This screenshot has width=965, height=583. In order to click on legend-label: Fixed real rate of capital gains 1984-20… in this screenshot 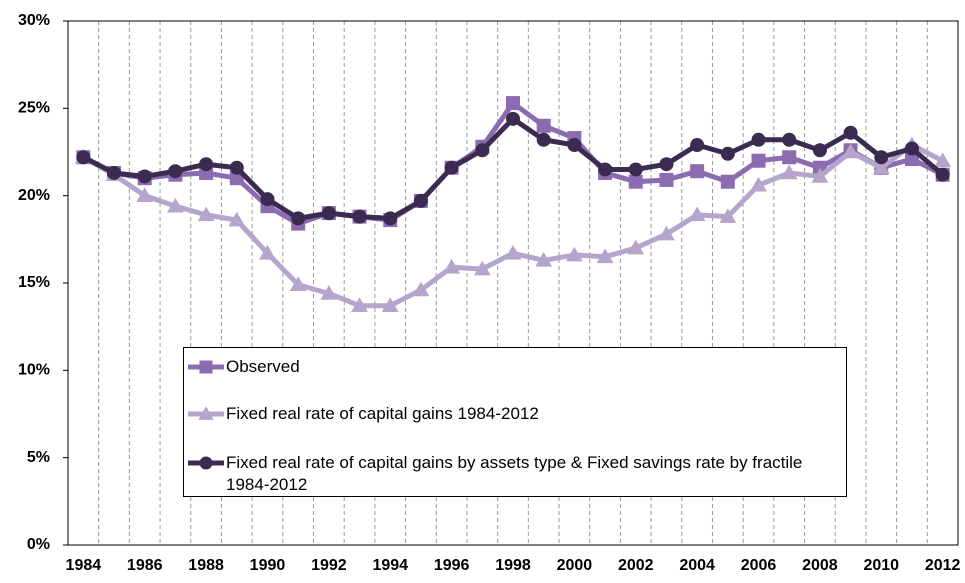, I will do `click(382, 413)`.